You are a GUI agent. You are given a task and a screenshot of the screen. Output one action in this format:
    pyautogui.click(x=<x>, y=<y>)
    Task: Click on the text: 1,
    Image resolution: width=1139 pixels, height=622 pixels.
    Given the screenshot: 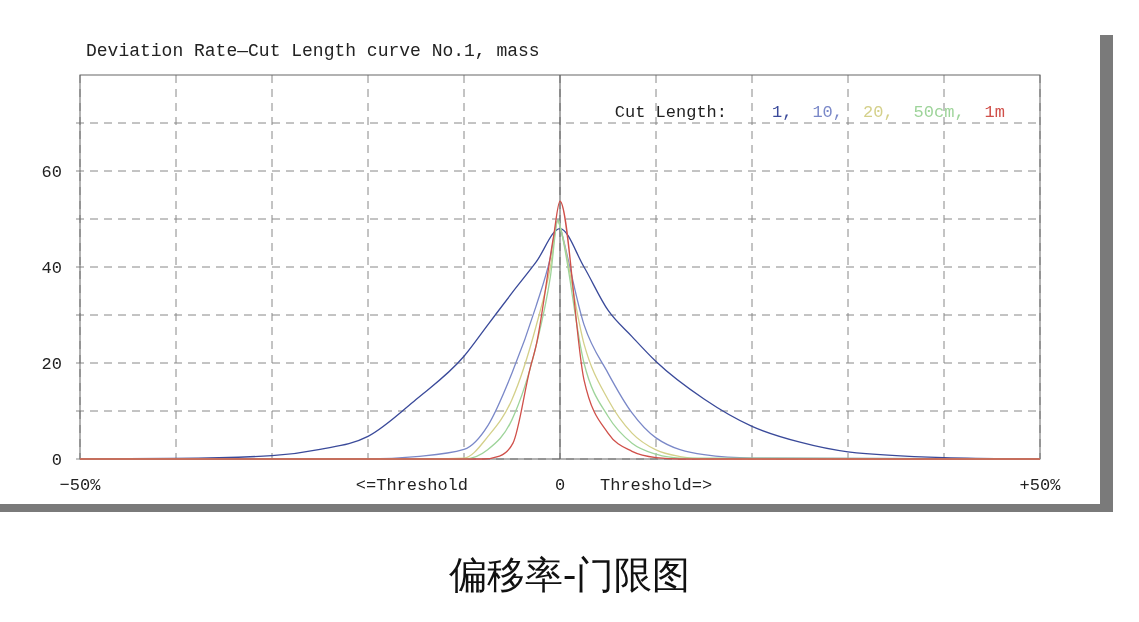 What is the action you would take?
    pyautogui.click(x=782, y=112)
    